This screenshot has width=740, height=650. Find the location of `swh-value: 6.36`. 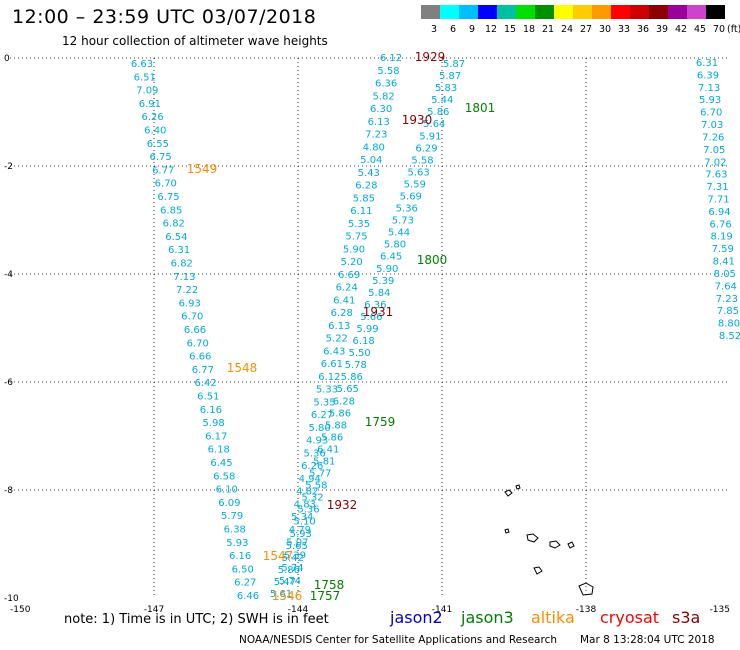

swh-value: 6.36 is located at coordinates (386, 84).